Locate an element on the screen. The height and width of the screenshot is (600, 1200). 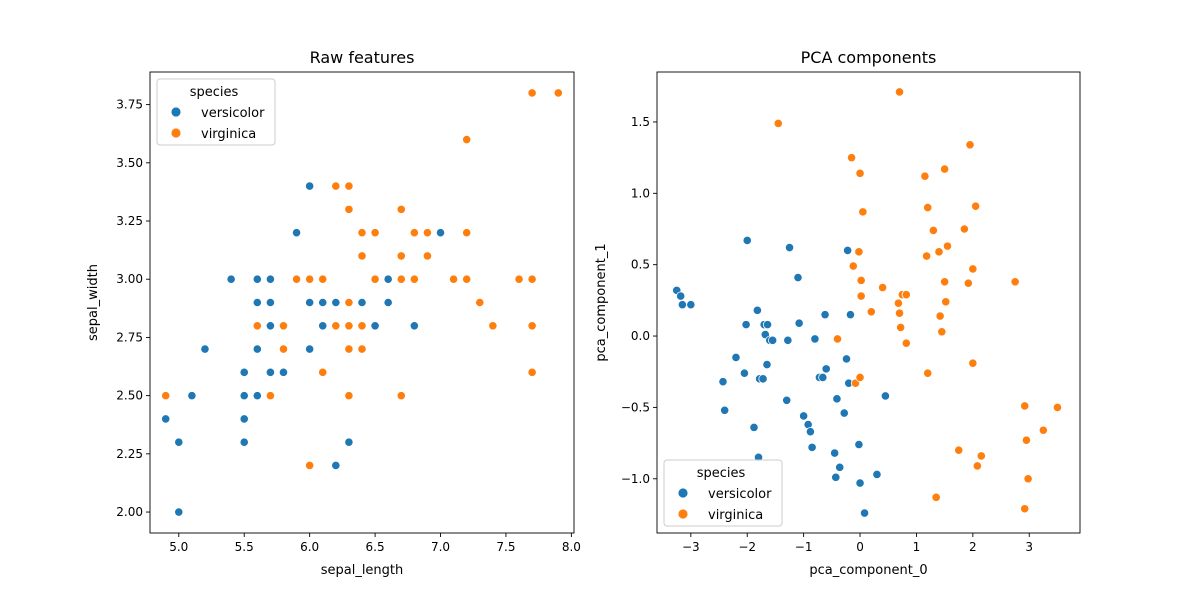
x-tick-label: −2 is located at coordinates (747, 547).